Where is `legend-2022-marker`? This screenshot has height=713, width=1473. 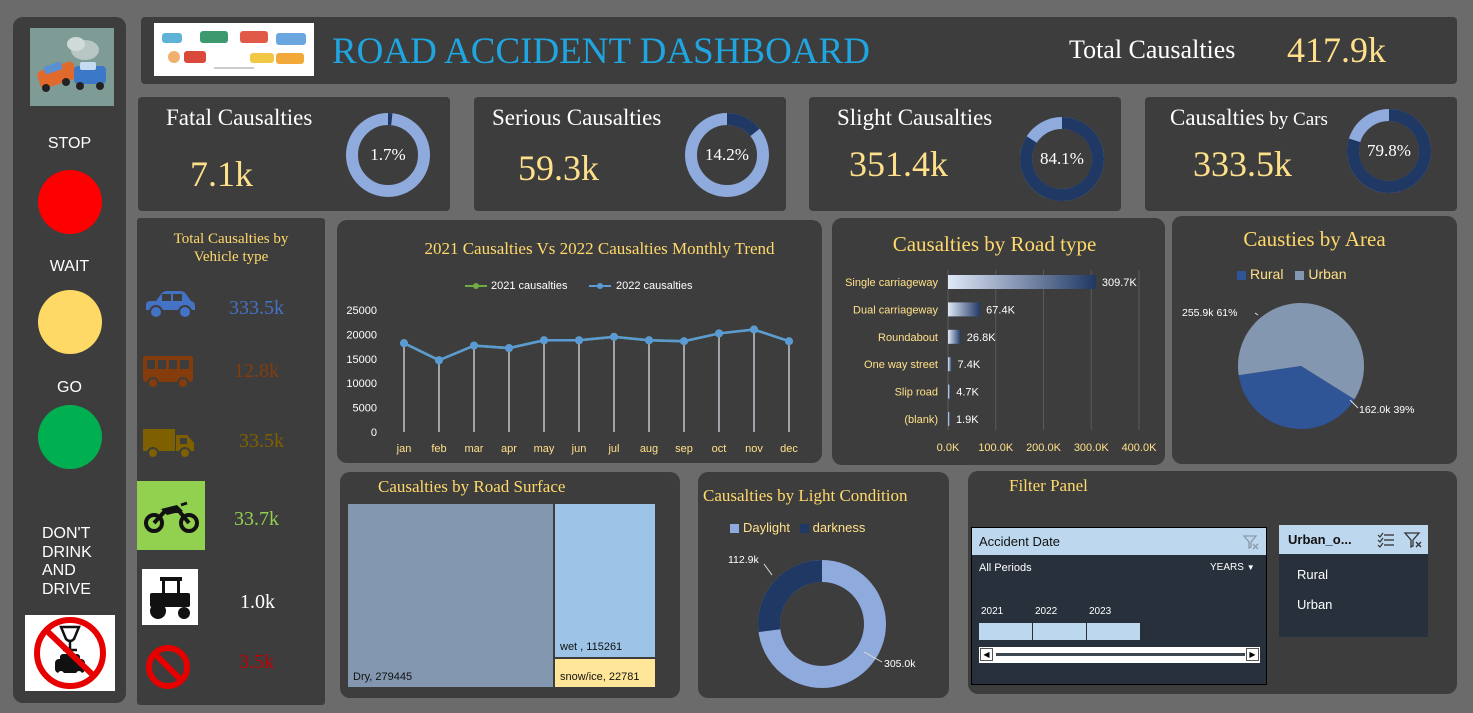 legend-2022-marker is located at coordinates (600, 286).